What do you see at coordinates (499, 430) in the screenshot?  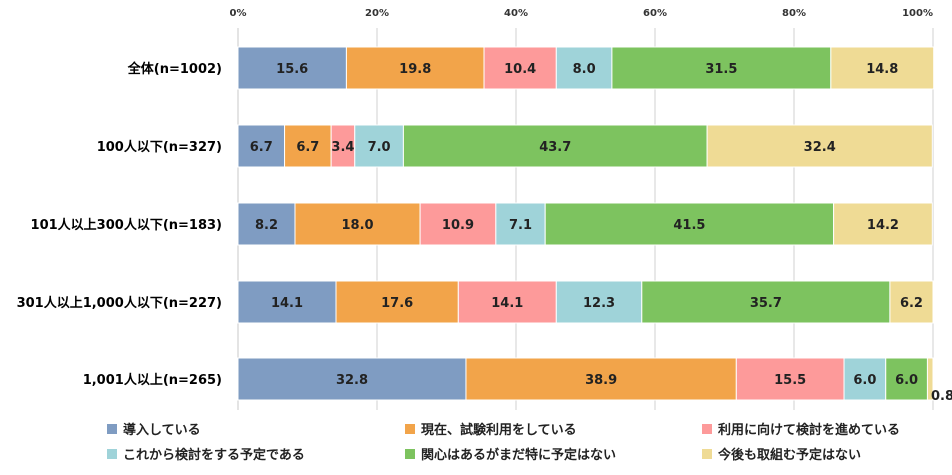 I see `legend-label: 現在、試験利用をしている` at bounding box center [499, 430].